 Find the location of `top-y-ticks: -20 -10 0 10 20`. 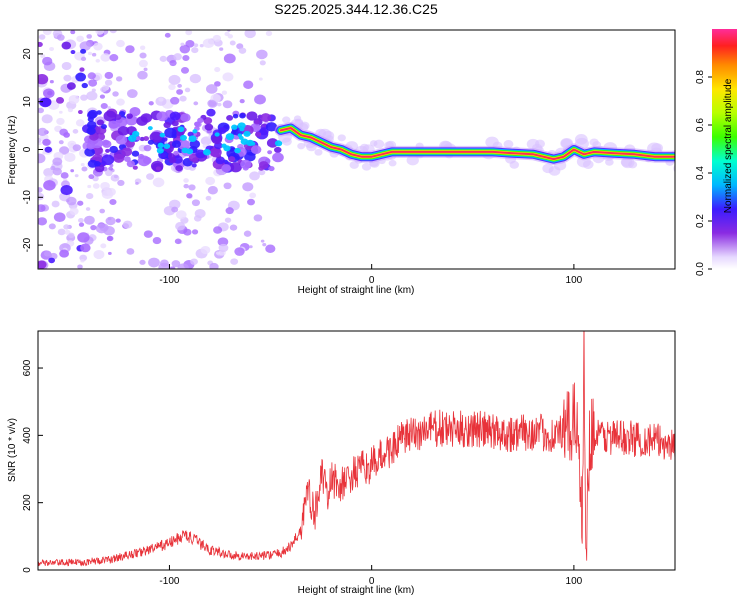

top-y-ticks: -20 -10 0 10 20 is located at coordinates (32, 150).